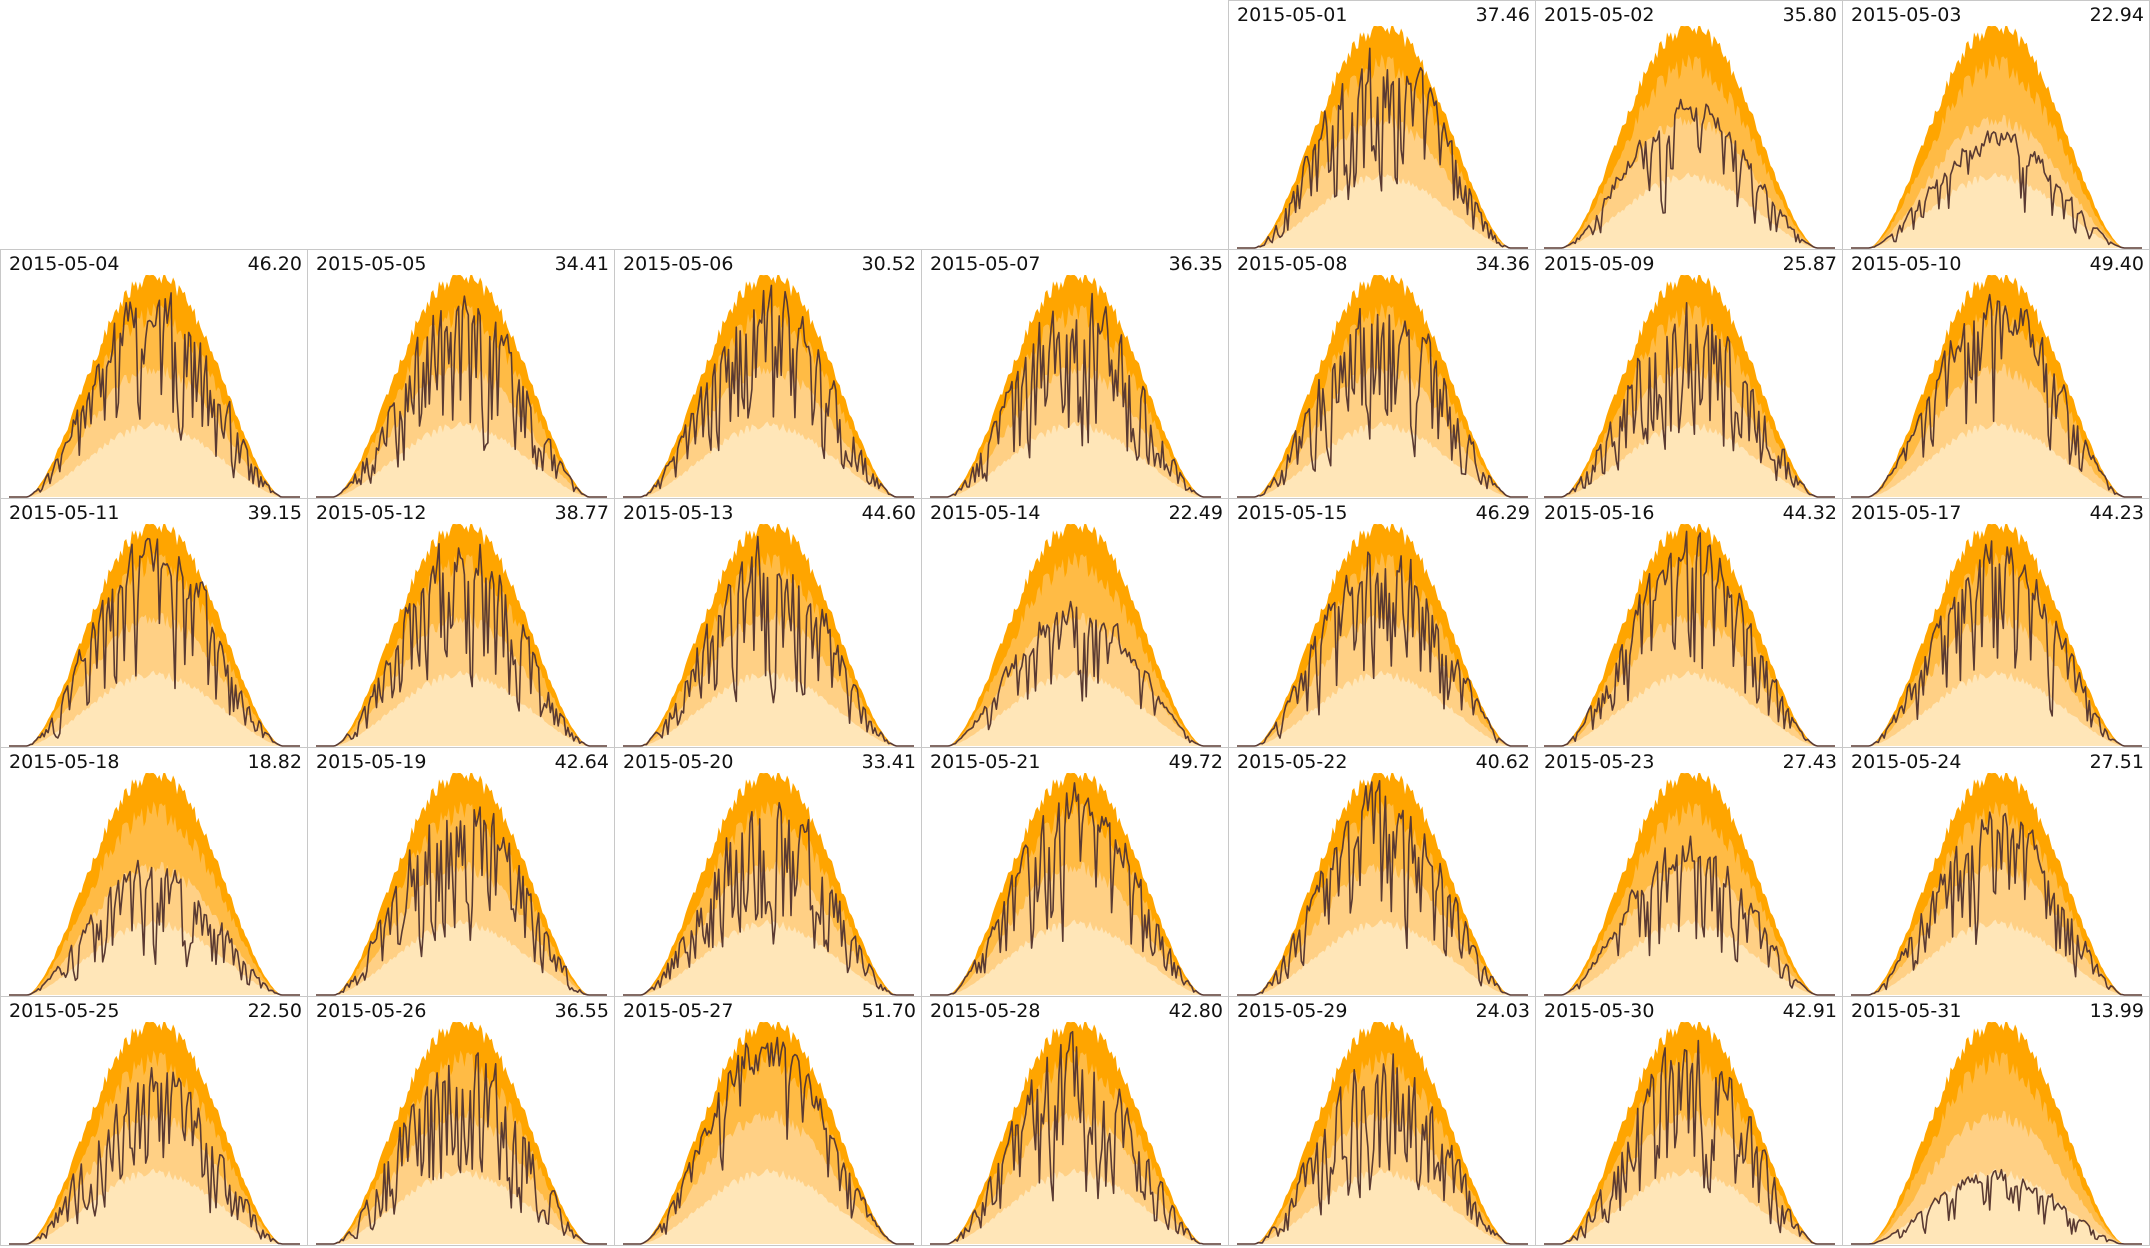  Describe the element at coordinates (581, 513) in the screenshot. I see `day-total-label: 38.77` at that location.